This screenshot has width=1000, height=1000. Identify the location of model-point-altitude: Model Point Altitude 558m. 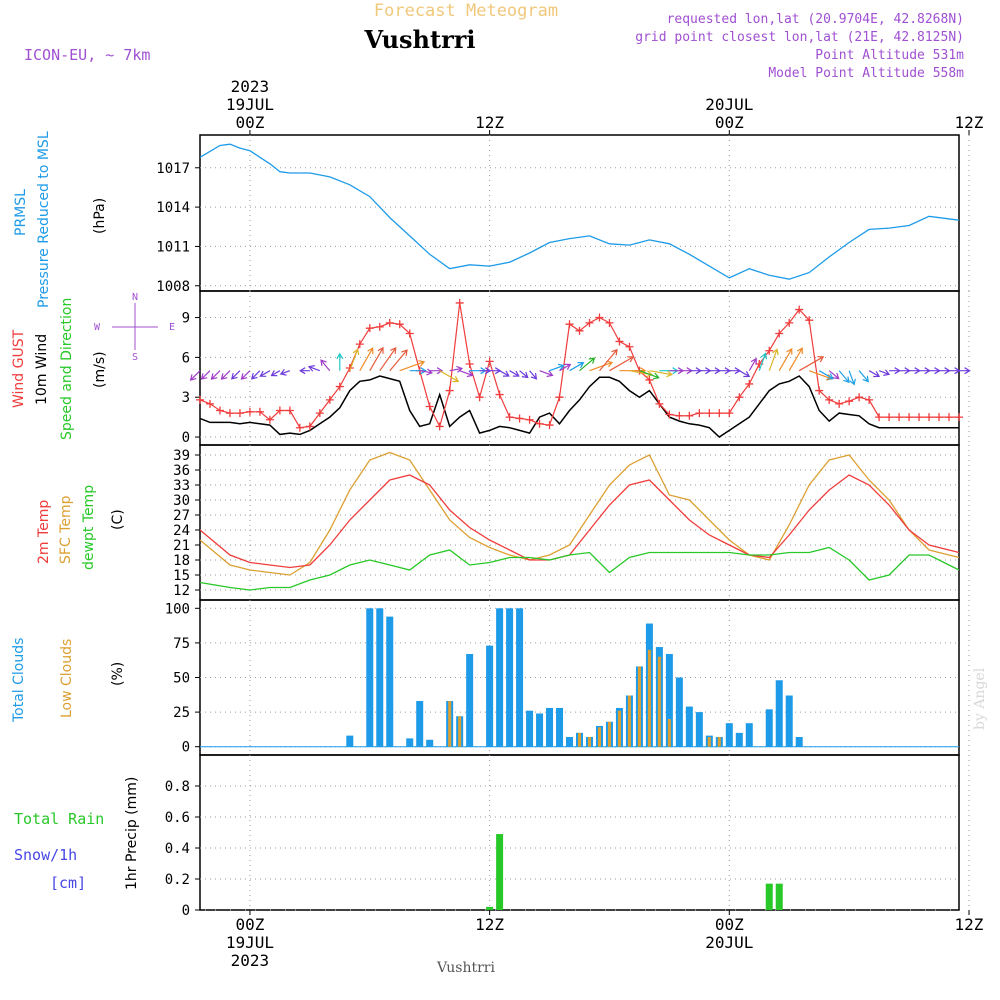
(866, 73).